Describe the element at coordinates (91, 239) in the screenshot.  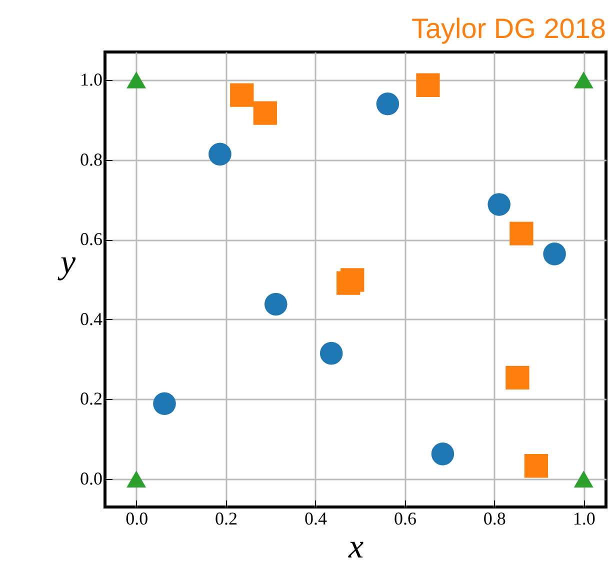
I see `y-tick-label: 0.6` at that location.